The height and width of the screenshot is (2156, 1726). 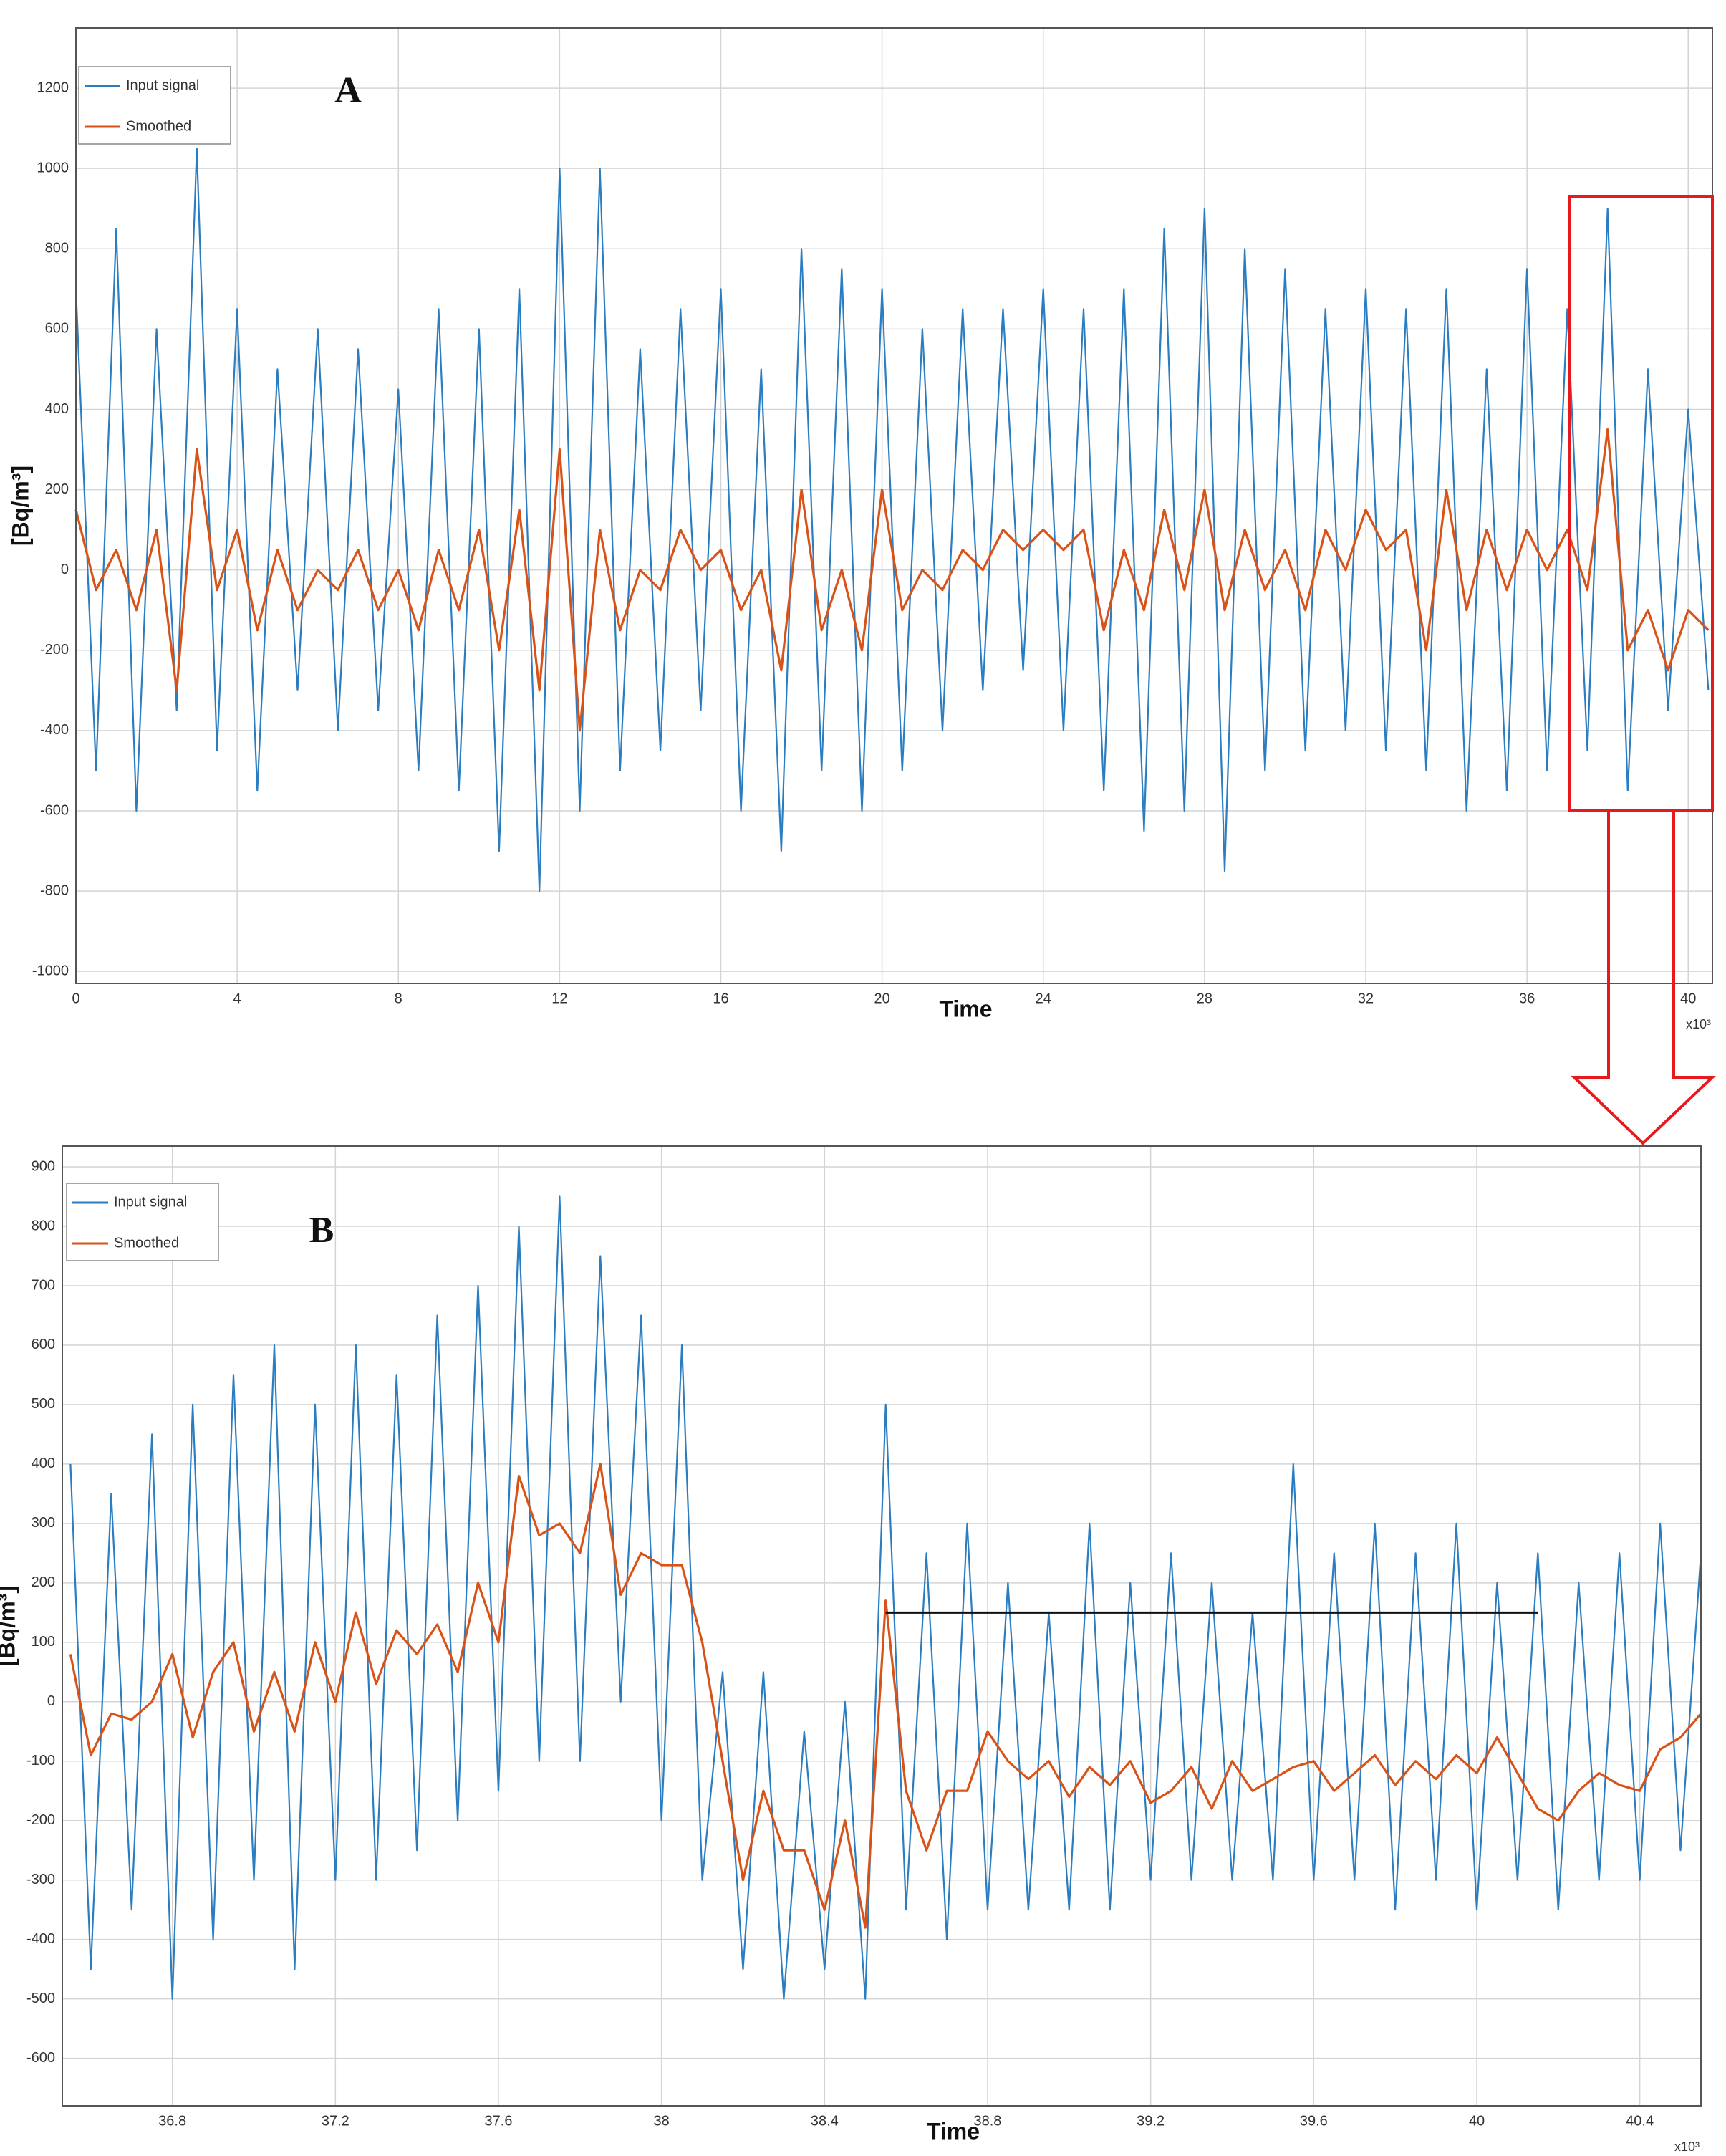 What do you see at coordinates (321, 1230) in the screenshot?
I see `panel-label: B` at bounding box center [321, 1230].